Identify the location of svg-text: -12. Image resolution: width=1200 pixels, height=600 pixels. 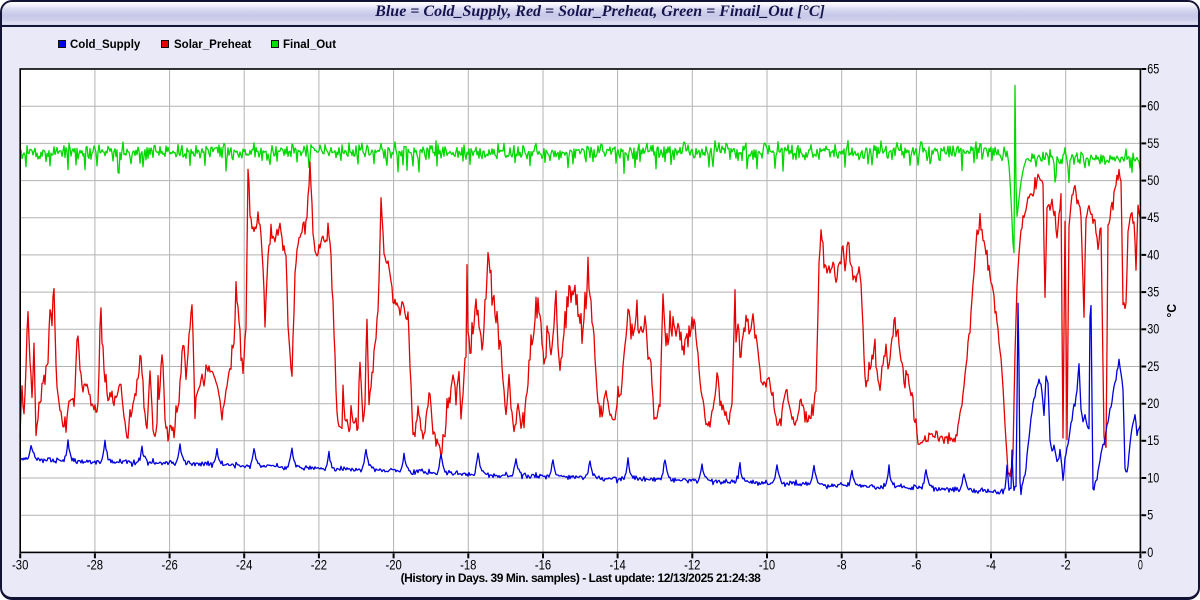
(692, 565).